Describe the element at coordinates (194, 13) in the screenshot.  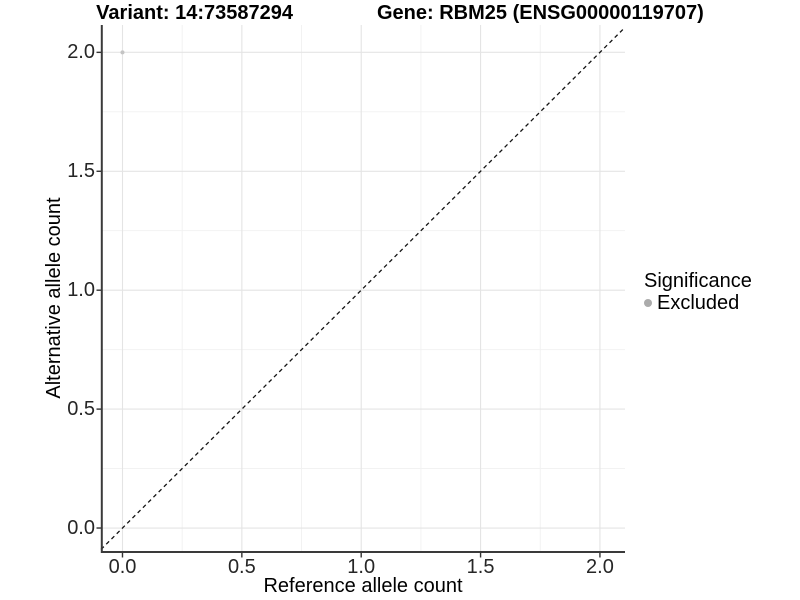
I see `variant-title: Variant: 14:73587294` at that location.